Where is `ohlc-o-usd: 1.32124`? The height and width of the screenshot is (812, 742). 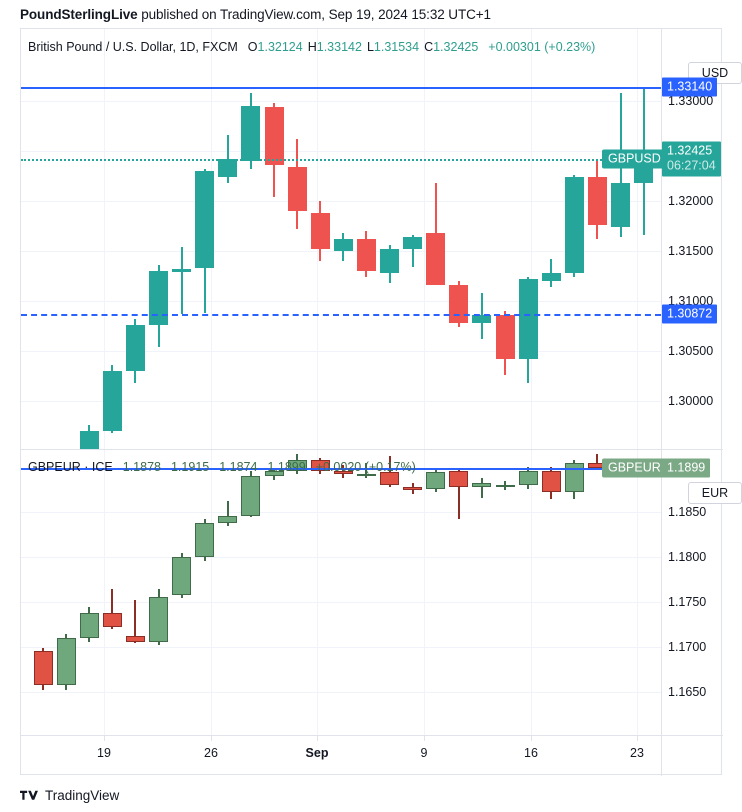
ohlc-o-usd: 1.32124 is located at coordinates (280, 47).